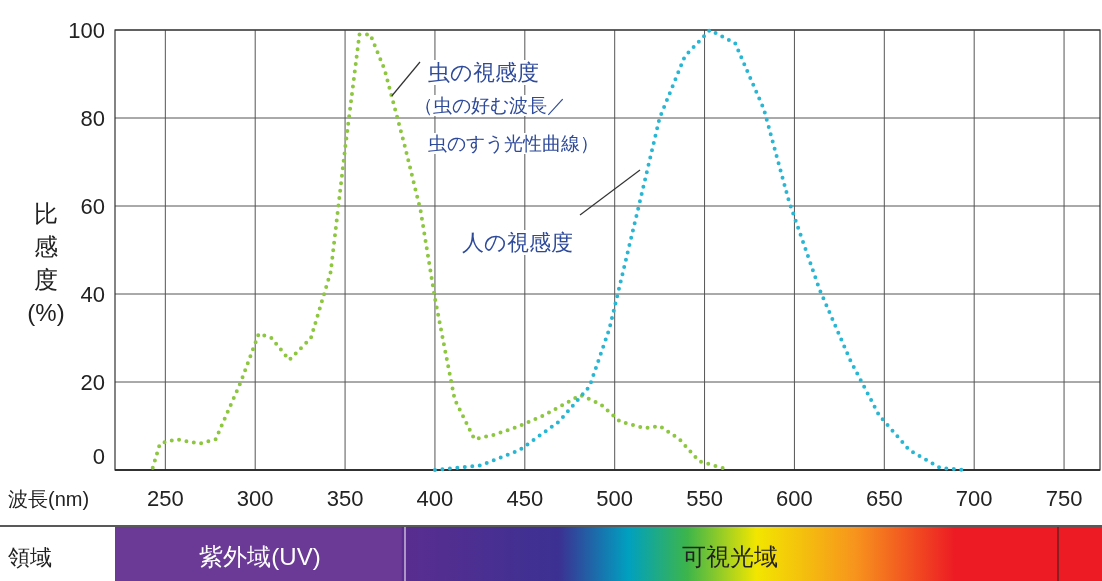 This screenshot has height=581, width=1102. I want to click on x-tick-label: 600, so click(794, 498).